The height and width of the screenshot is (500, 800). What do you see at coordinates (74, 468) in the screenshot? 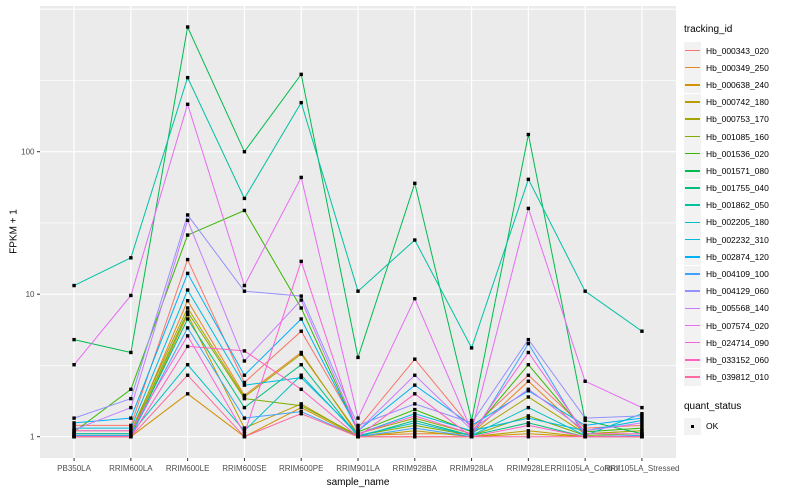
I see `x-tick-label: PB350LA` at bounding box center [74, 468].